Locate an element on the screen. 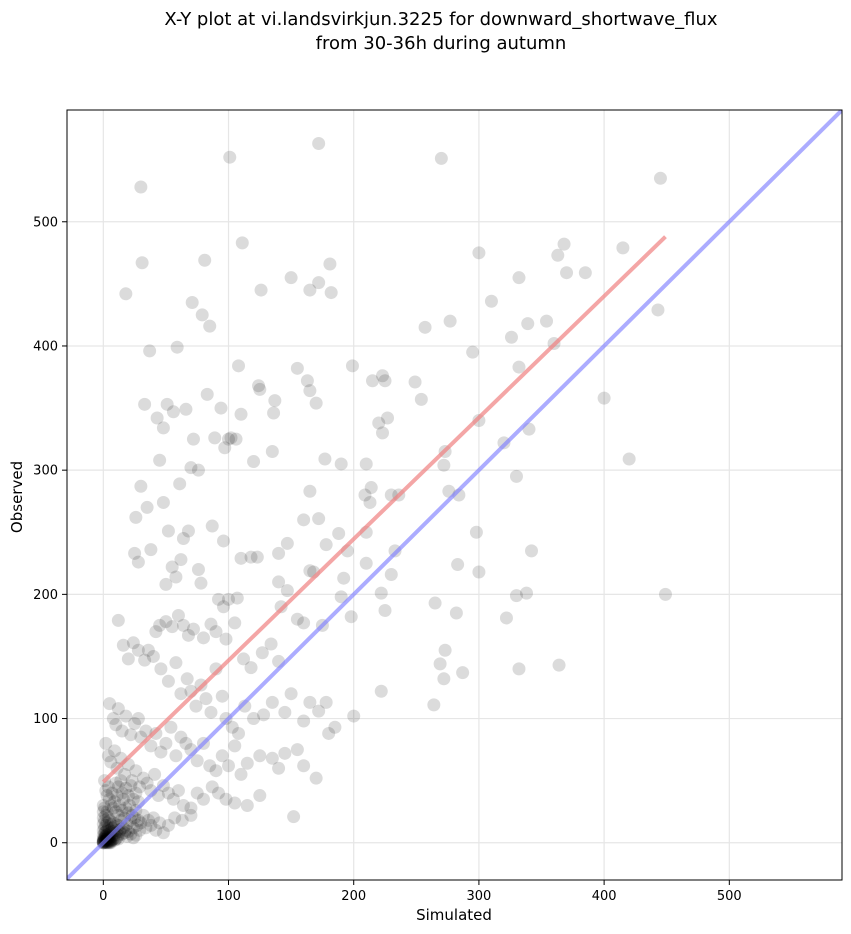  x-tick-label: 400 is located at coordinates (604, 896).